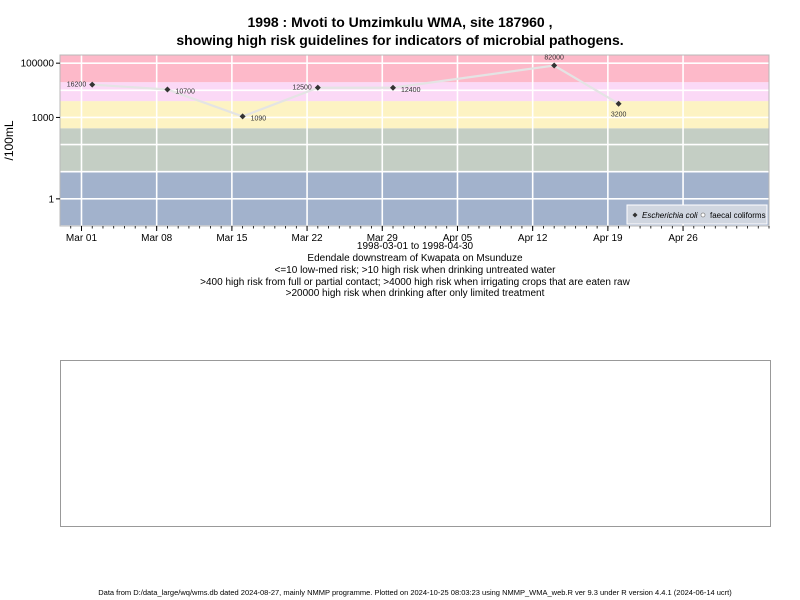 The height and width of the screenshot is (600, 800). What do you see at coordinates (77, 85) in the screenshot?
I see `data-label-0: 16200` at bounding box center [77, 85].